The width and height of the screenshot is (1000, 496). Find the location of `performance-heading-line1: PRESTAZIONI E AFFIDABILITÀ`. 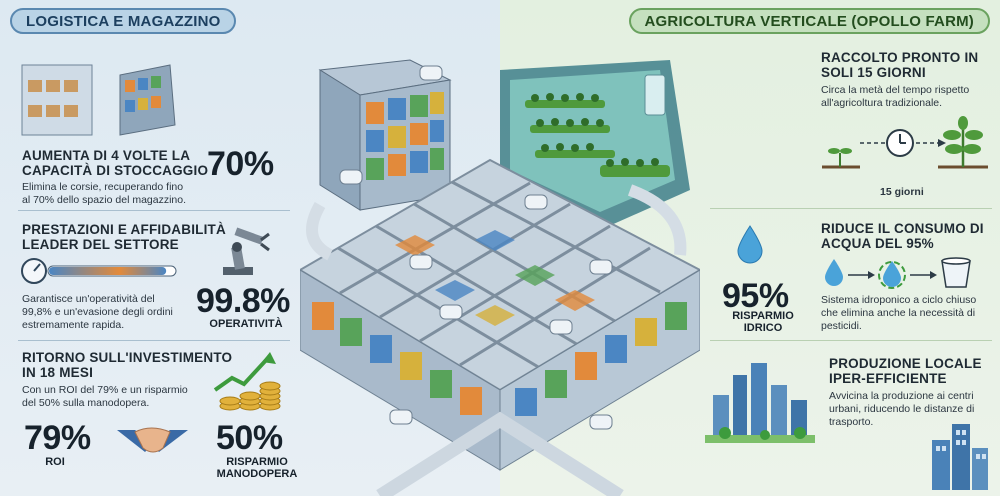

performance-heading-line1: PRESTAZIONI E AFFIDABILITÀ is located at coordinates (124, 229).